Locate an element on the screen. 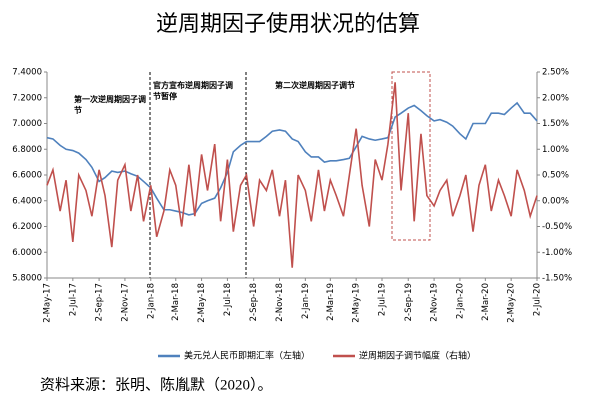 This screenshot has width=595, height=412. y-tick-label: 5.8000 is located at coordinates (27, 279).